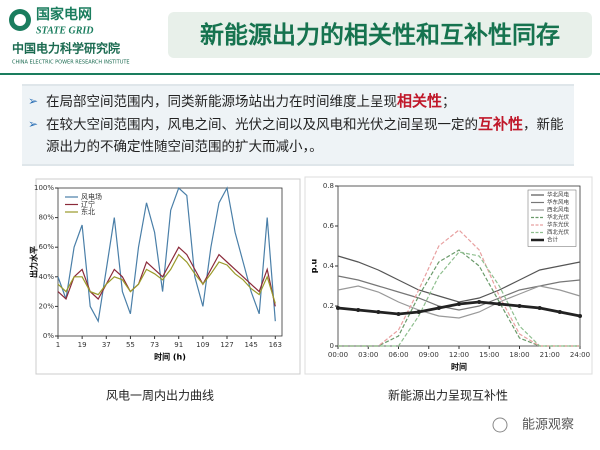 The width and height of the screenshot is (600, 450). I want to click on watermark-icon, so click(500, 425).